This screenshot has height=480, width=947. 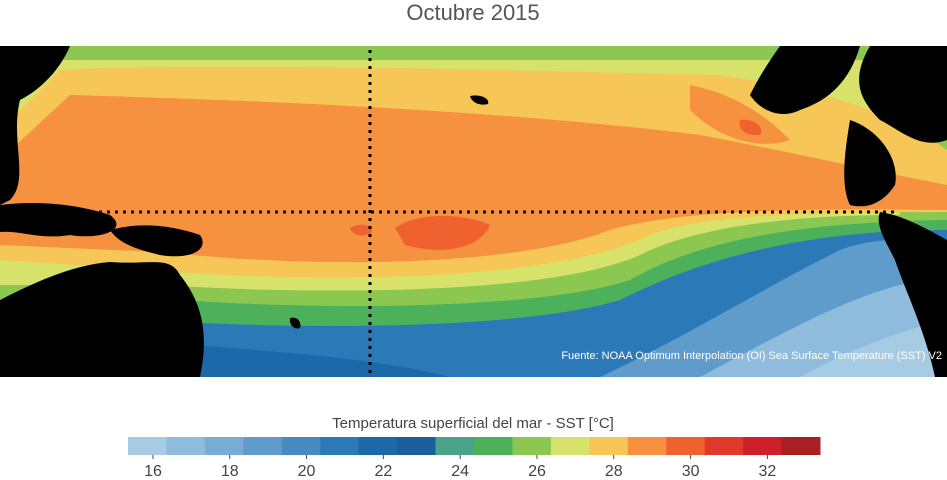 What do you see at coordinates (614, 471) in the screenshot?
I see `tick-label: 28` at bounding box center [614, 471].